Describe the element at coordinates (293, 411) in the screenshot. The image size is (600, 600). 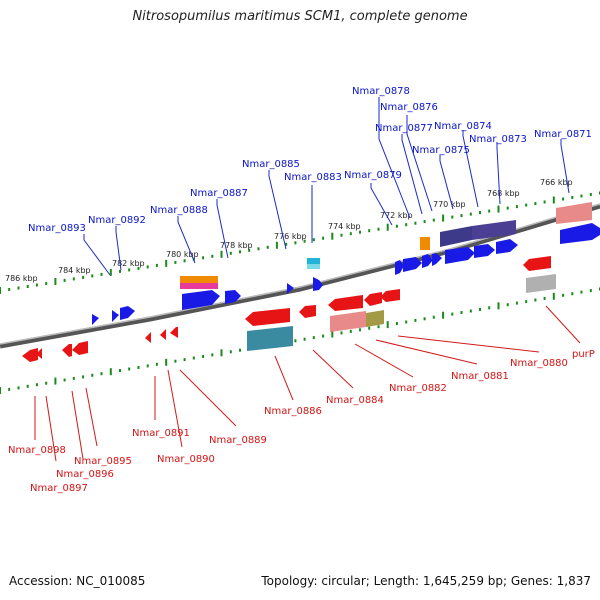
I see `gene-label: Nmar_0886` at that location.